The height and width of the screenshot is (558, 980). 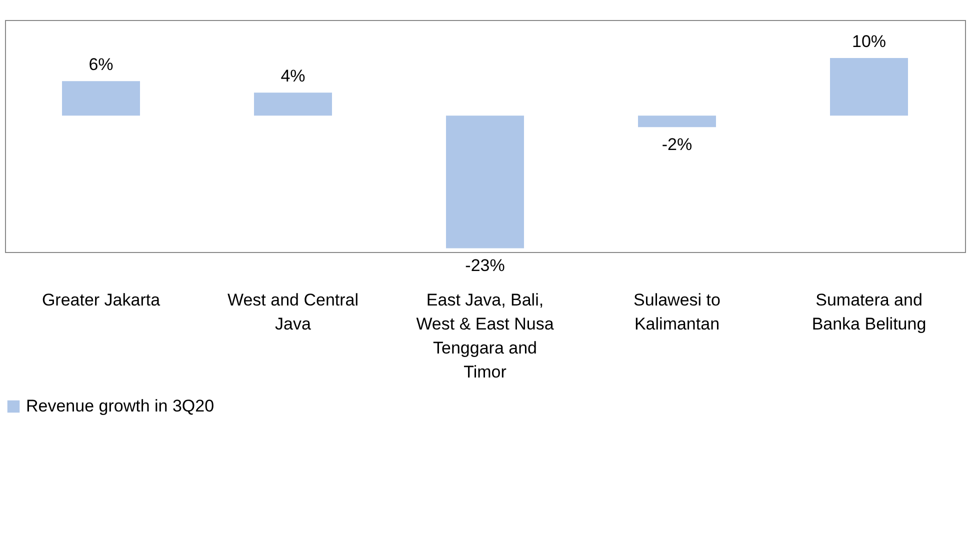 What do you see at coordinates (101, 64) in the screenshot?
I see `data-label: 6%` at bounding box center [101, 64].